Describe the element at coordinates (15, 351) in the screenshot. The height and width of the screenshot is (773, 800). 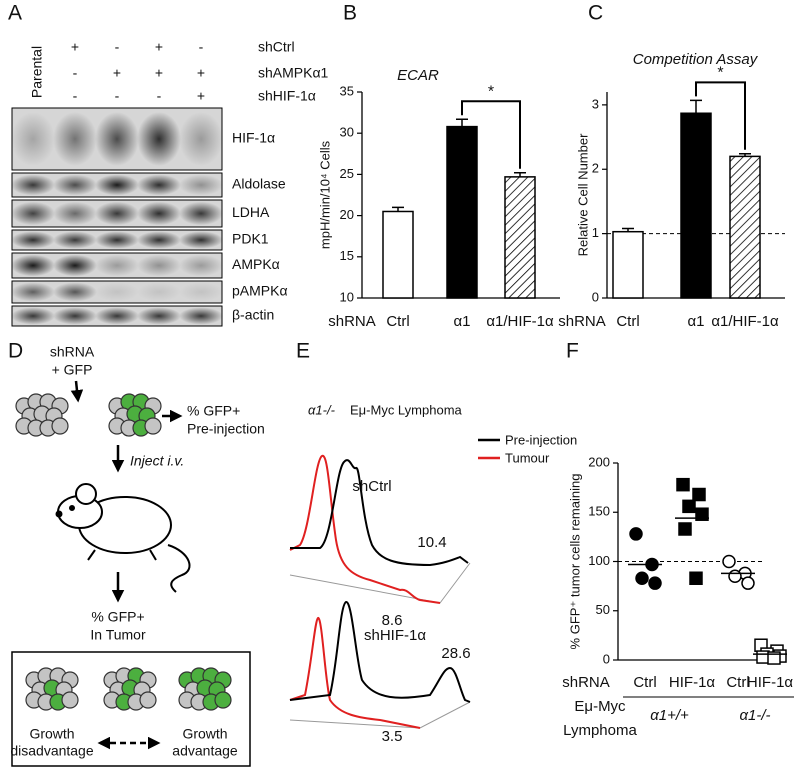
I see `panel-label: D` at that location.